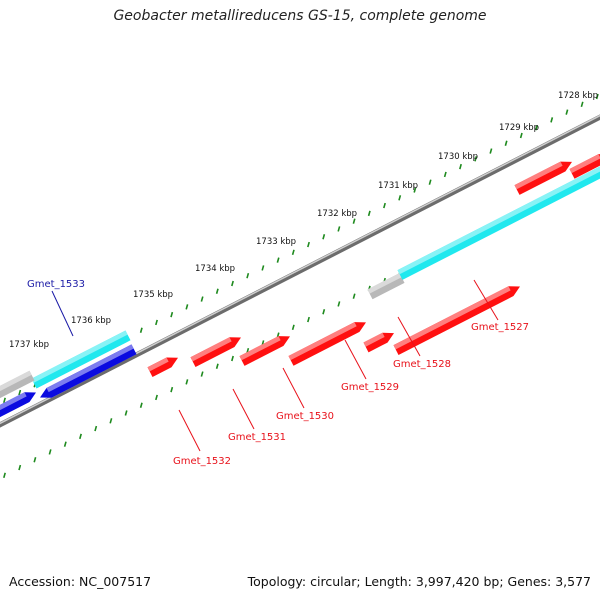  Describe the element at coordinates (422, 364) in the screenshot. I see `gene-label-gmet-1528: Gmet_1528` at that location.